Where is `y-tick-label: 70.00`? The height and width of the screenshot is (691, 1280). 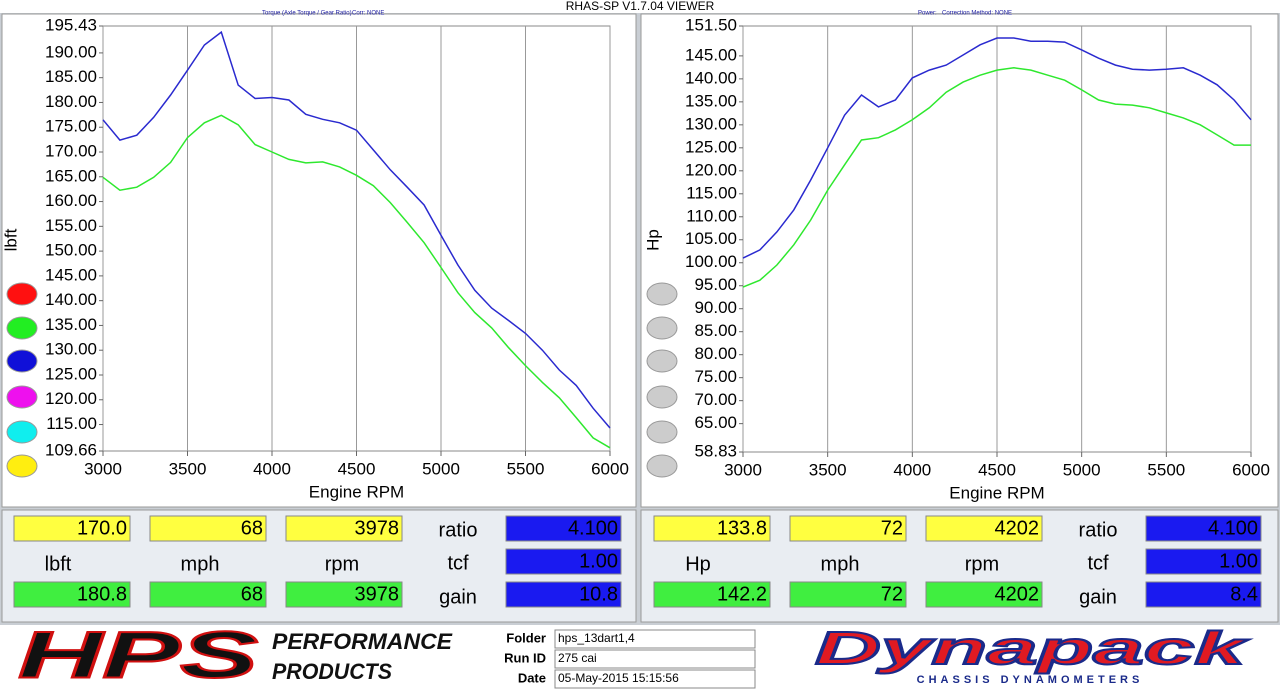 y-tick-label: 70.00 is located at coordinates (715, 399).